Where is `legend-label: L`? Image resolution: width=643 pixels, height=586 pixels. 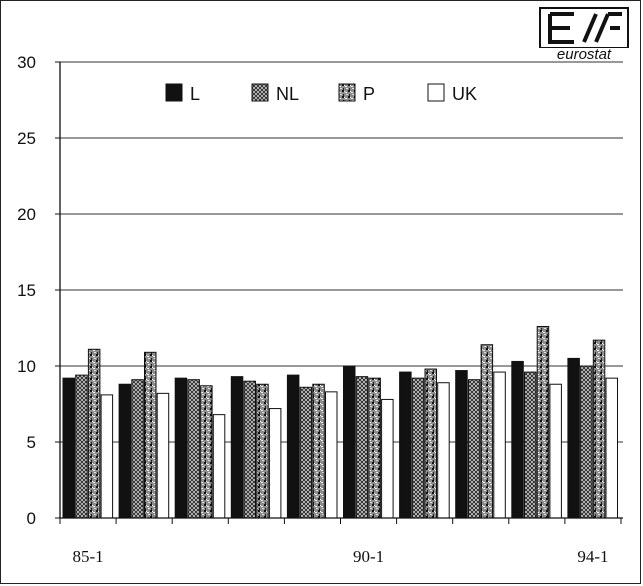
legend-label: L is located at coordinates (195, 94).